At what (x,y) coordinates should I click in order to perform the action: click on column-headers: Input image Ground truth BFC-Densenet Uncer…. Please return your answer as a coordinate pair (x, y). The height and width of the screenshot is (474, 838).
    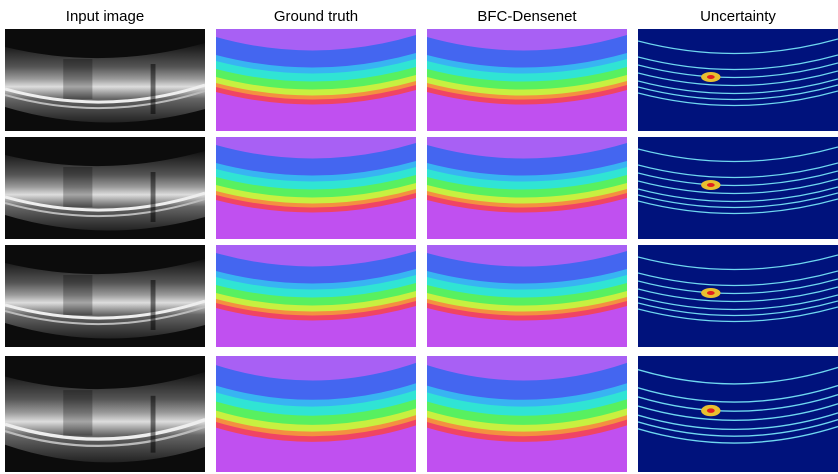
    Looking at the image, I should click on (421, 16).